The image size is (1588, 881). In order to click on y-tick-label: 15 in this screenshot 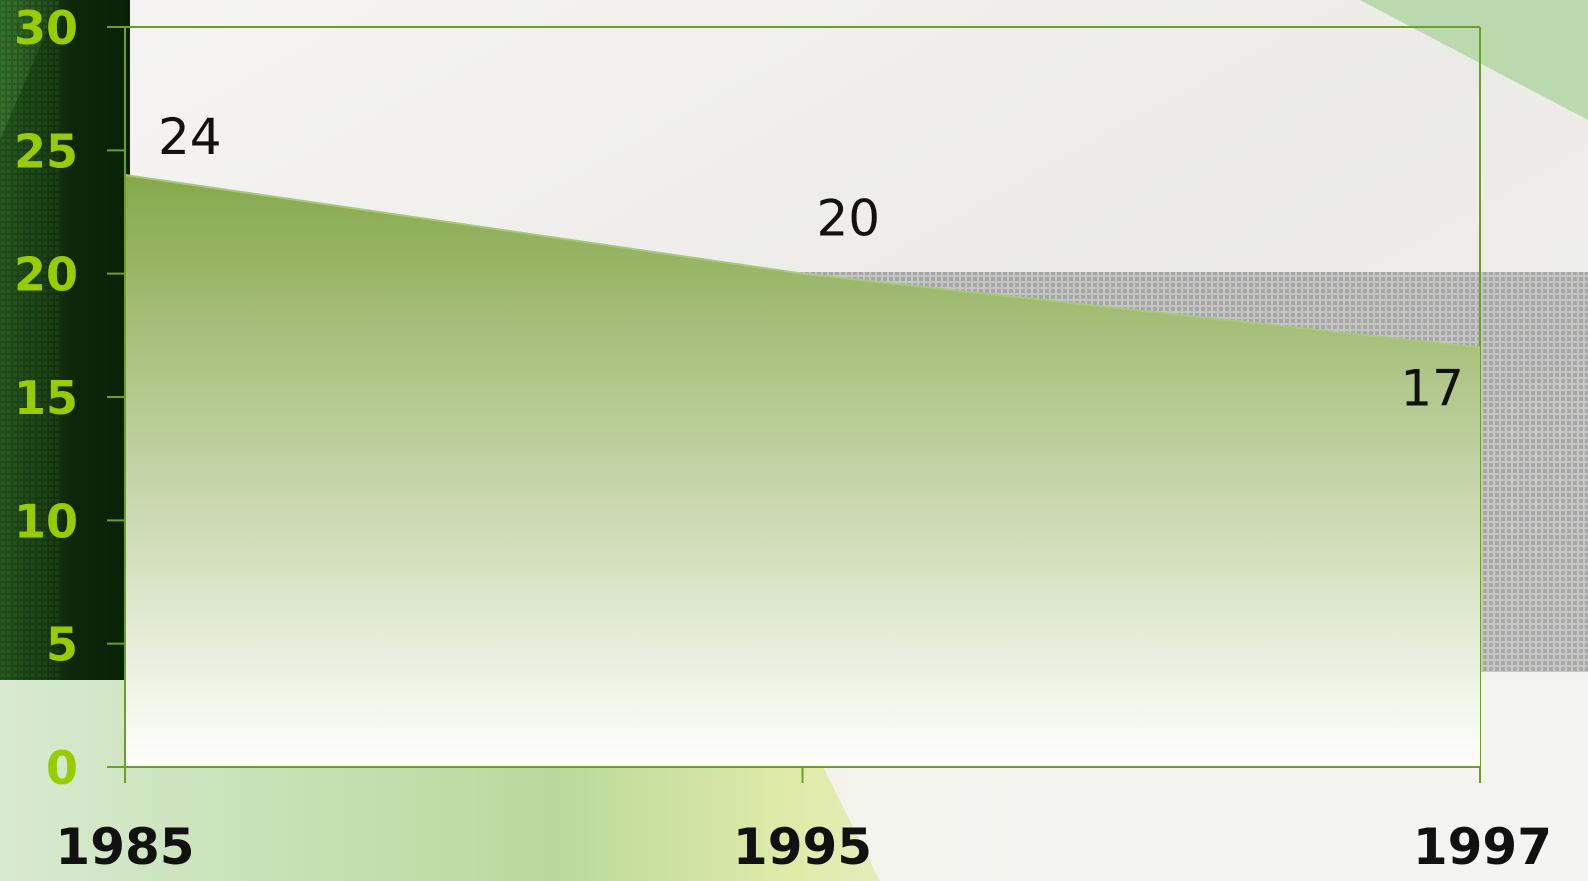, I will do `click(46, 398)`.